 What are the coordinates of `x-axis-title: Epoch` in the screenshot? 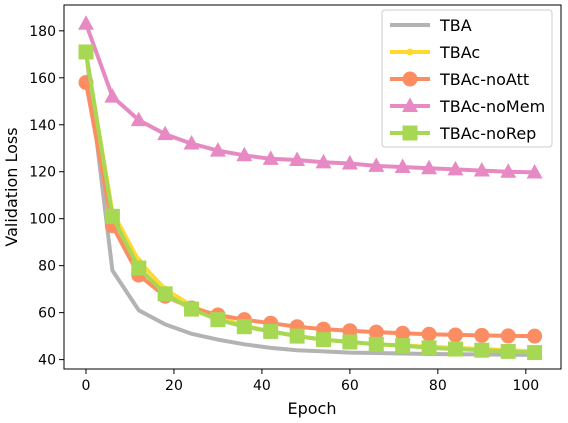 It's located at (312, 408).